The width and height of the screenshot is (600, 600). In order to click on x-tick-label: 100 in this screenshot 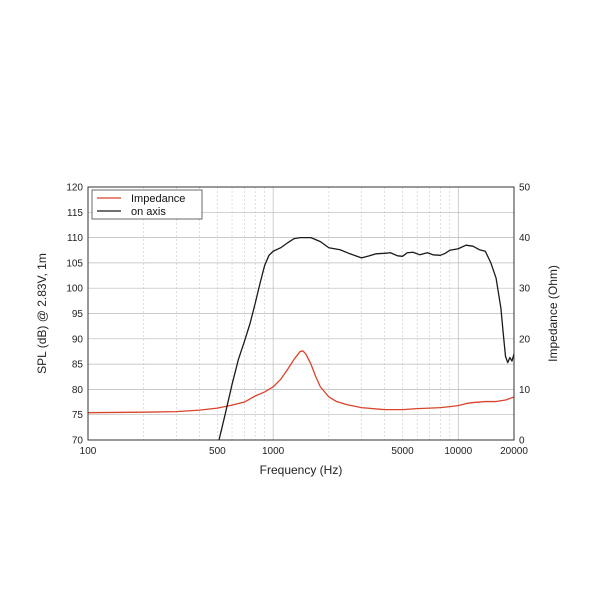, I will do `click(88, 451)`.